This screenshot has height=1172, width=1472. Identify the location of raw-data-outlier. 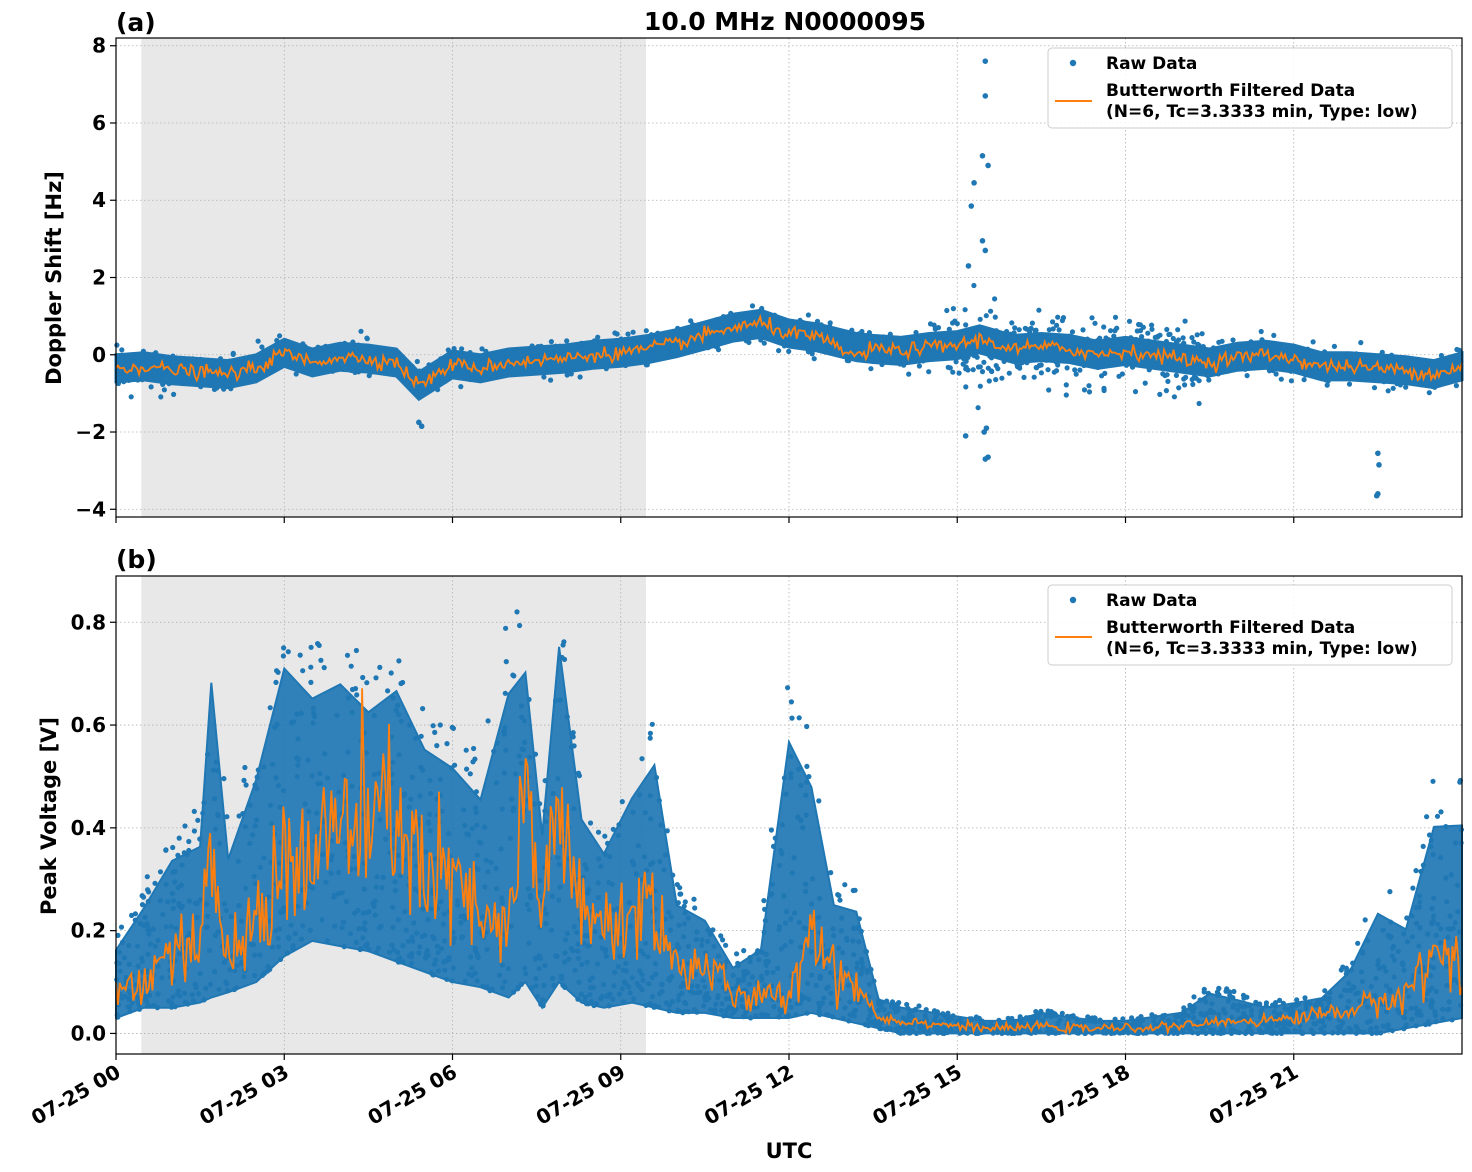
(982, 156).